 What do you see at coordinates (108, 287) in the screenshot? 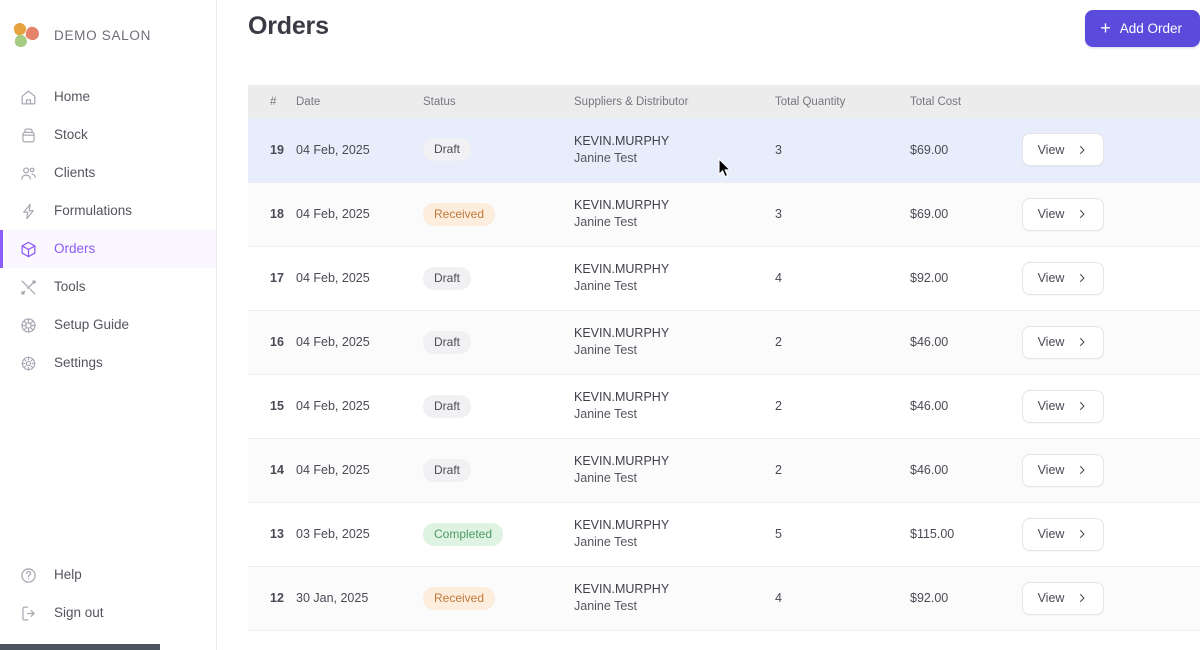
I see `sidebar-item-tools: Tools` at bounding box center [108, 287].